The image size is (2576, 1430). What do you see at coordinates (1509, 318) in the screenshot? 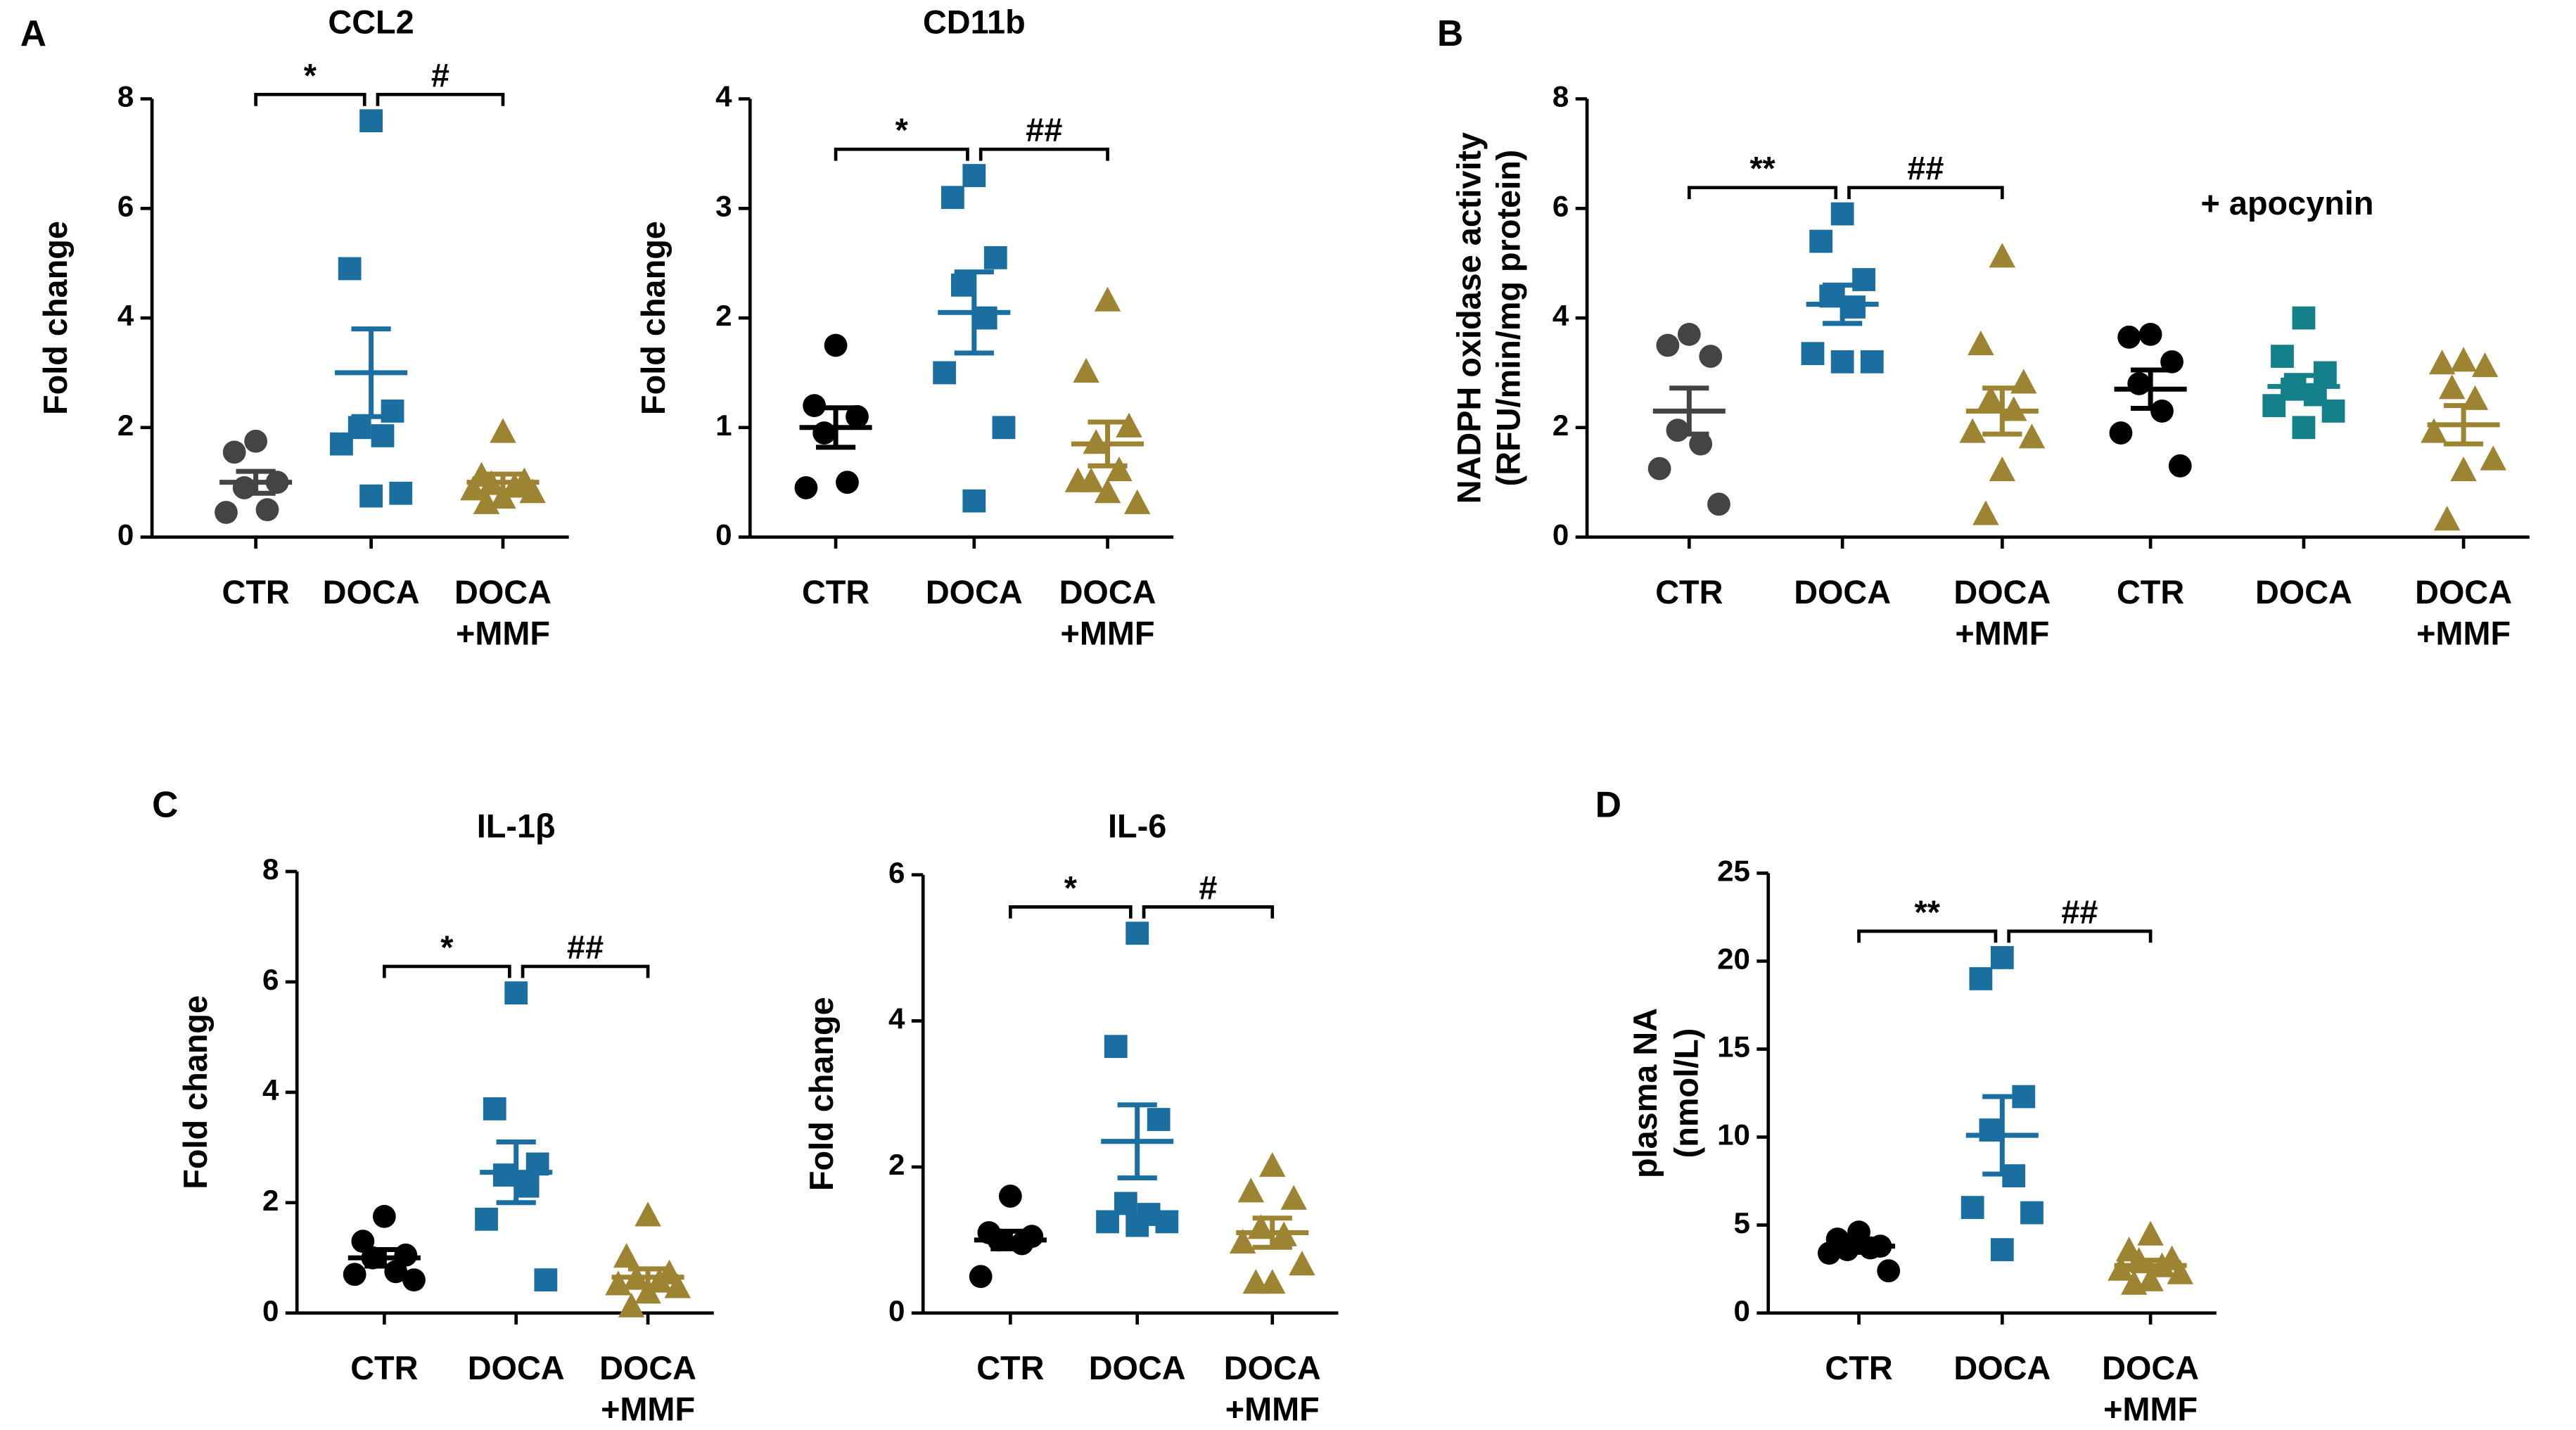
I see `y-axis-label: (RFU/min/mg protein)` at bounding box center [1509, 318].